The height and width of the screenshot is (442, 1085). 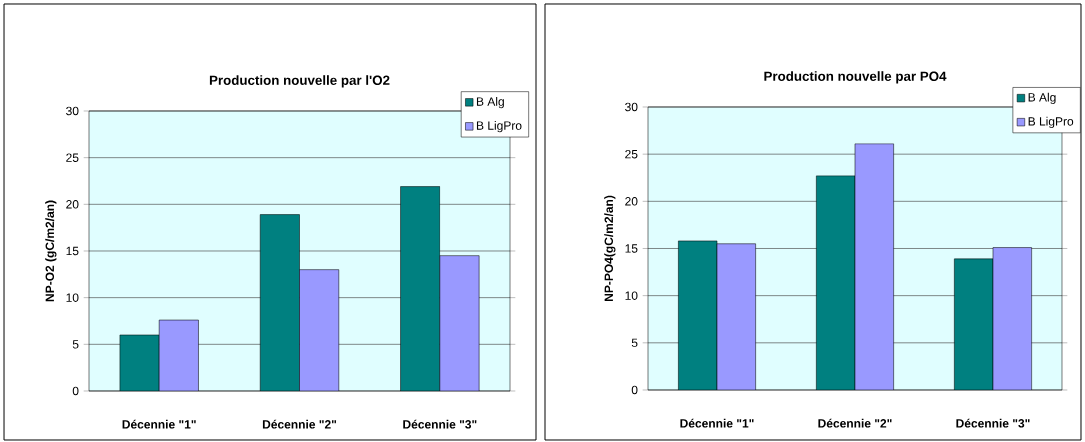 What do you see at coordinates (51, 251) in the screenshot?
I see `y-axis-title: NP-O2 (gC/m2/an)` at bounding box center [51, 251].